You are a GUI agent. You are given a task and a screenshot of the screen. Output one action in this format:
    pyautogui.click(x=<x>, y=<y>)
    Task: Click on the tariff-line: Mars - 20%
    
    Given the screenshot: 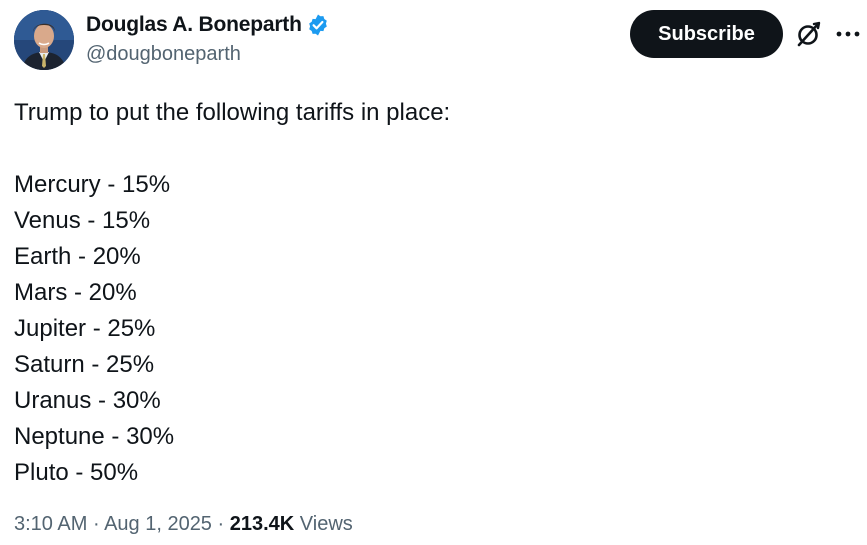 What is the action you would take?
    pyautogui.click(x=75, y=292)
    